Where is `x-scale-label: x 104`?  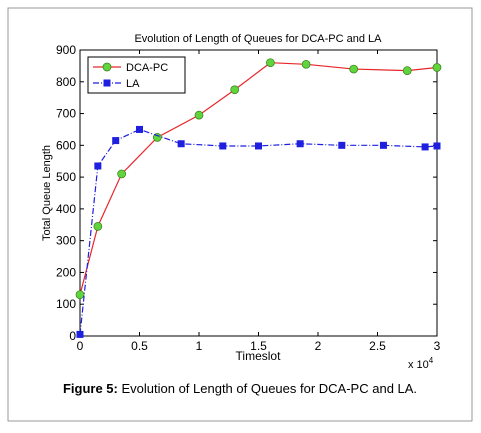
x-scale-label: x 104 is located at coordinates (421, 363).